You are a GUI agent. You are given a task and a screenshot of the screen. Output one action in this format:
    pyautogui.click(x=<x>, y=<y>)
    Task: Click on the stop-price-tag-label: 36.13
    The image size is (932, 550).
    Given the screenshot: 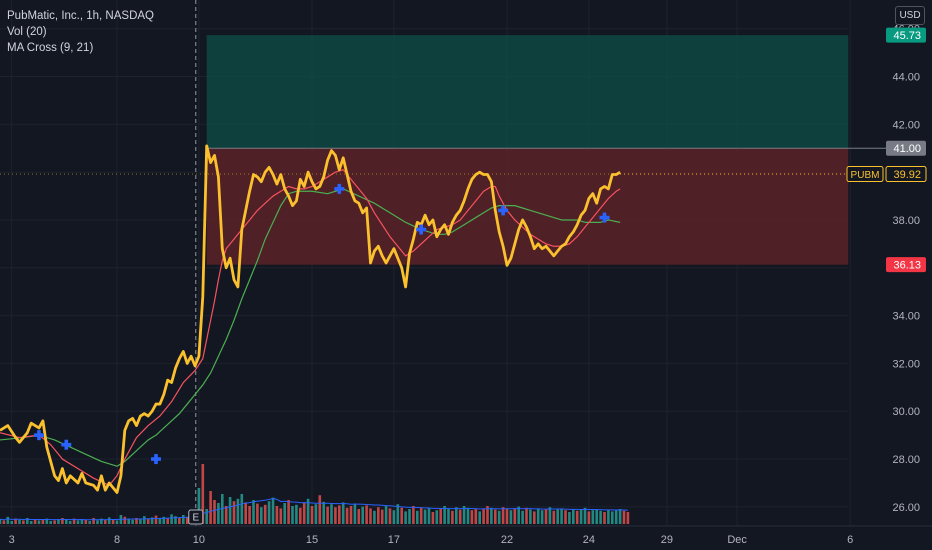 What is the action you would take?
    pyautogui.click(x=907, y=266)
    